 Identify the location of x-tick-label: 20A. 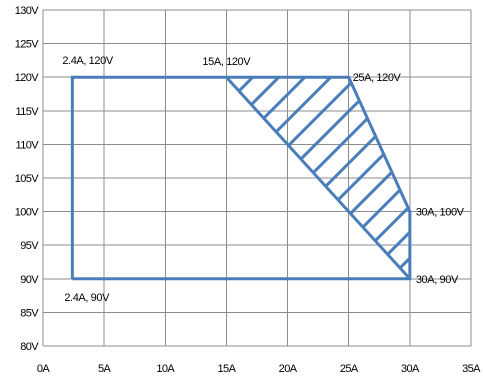
(288, 369).